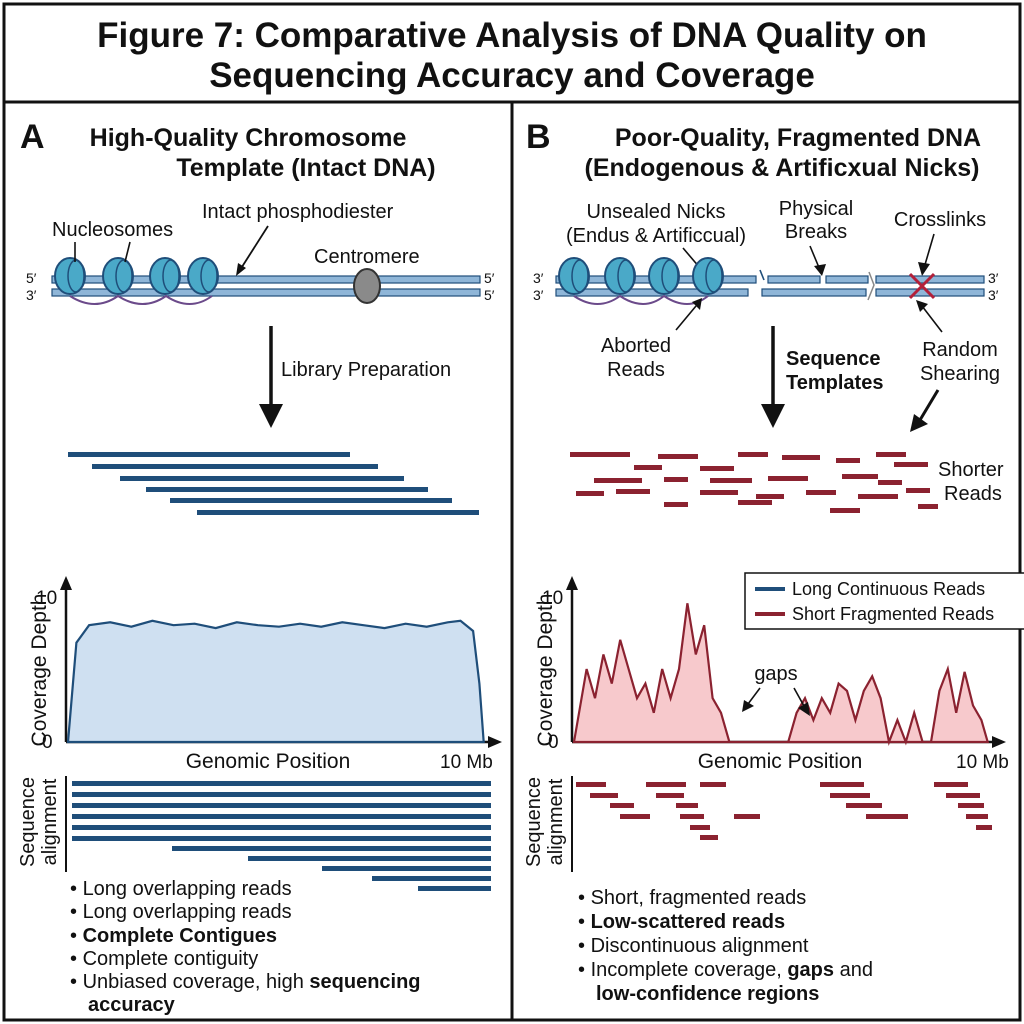 The height and width of the screenshot is (1024, 1024). What do you see at coordinates (298, 212) in the screenshot?
I see `label-intact-phosphodiester: Intact phosphodiester` at bounding box center [298, 212].